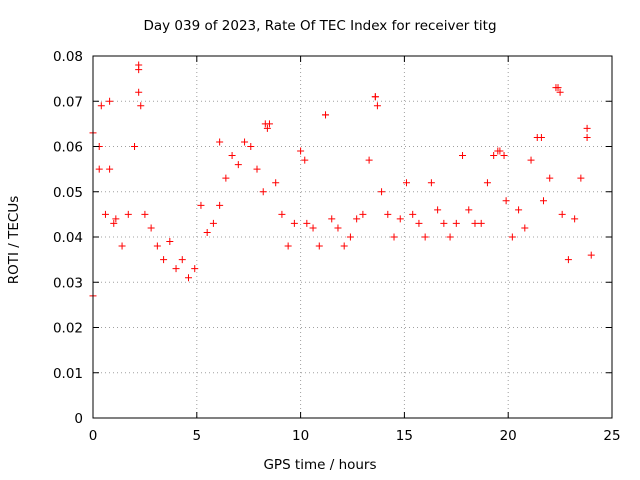  I want to click on y-tick-label: 0, so click(78, 419).